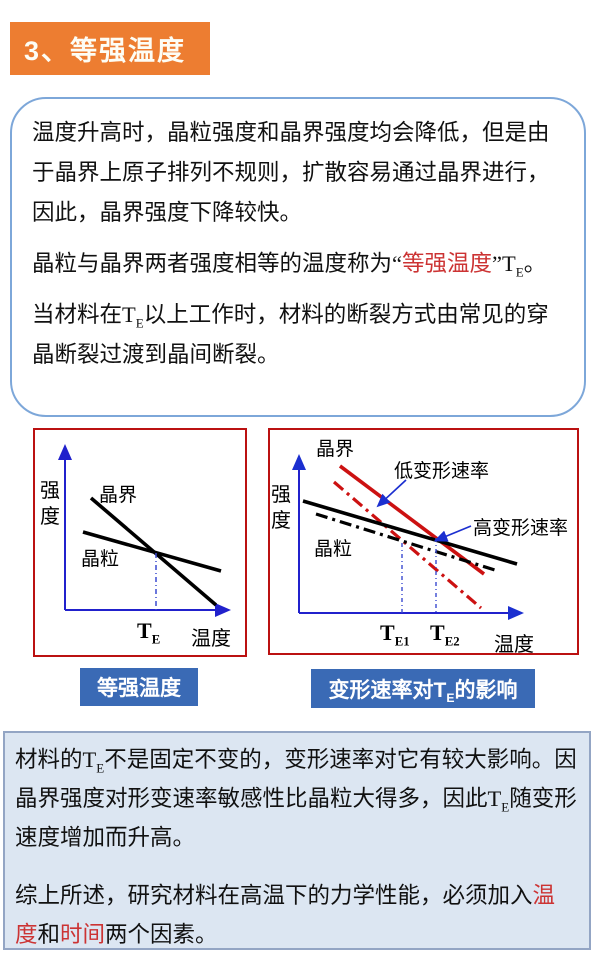  I want to click on te2-tick-label: TE2, so click(445, 634).